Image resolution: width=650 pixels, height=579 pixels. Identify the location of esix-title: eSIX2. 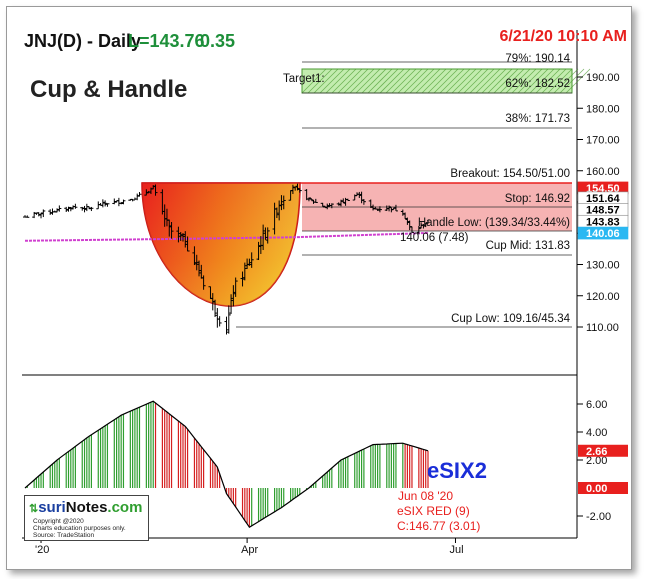
(457, 470).